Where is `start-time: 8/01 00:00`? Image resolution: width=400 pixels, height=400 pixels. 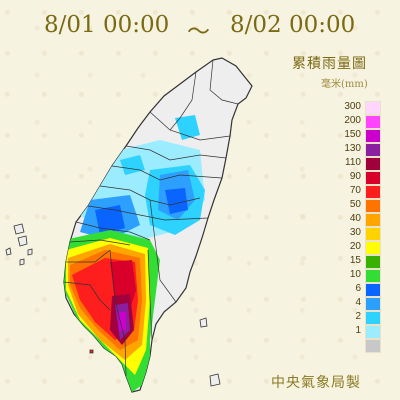
start-time: 8/01 00:00 is located at coordinates (107, 25).